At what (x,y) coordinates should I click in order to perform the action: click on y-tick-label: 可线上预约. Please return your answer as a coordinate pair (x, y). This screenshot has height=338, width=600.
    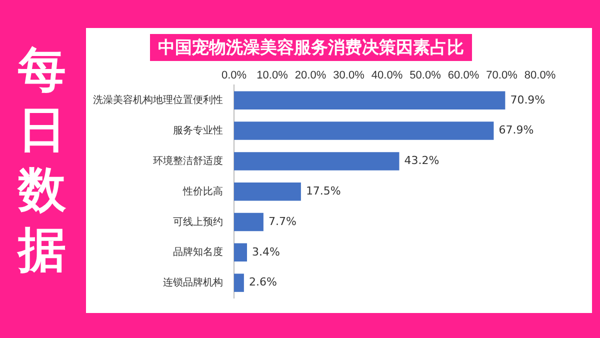
    Looking at the image, I should click on (198, 222).